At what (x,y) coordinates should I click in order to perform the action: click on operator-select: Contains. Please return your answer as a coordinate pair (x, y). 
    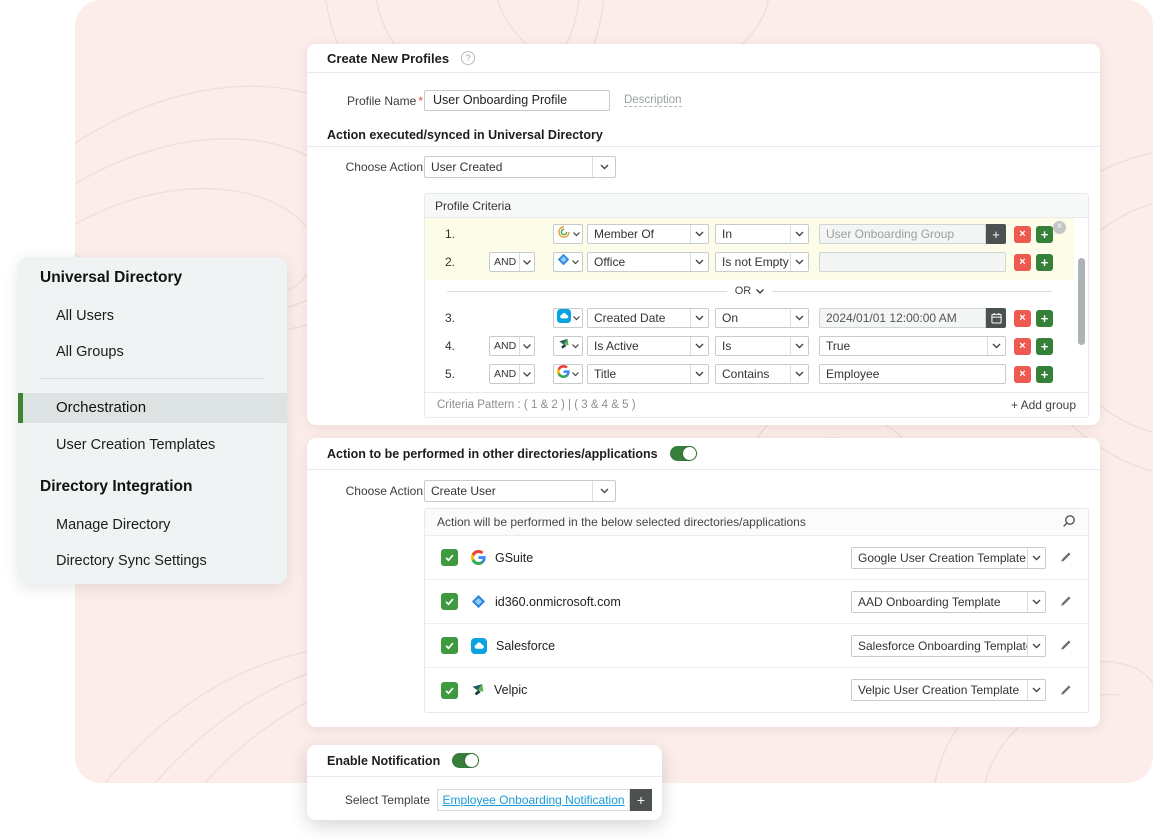
    Looking at the image, I should click on (762, 374).